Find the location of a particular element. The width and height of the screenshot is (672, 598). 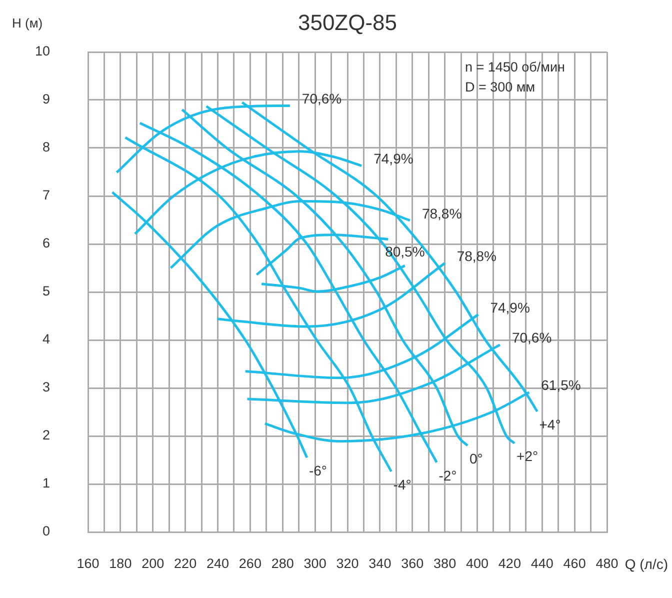

y-tick-label: 7 is located at coordinates (46, 195).